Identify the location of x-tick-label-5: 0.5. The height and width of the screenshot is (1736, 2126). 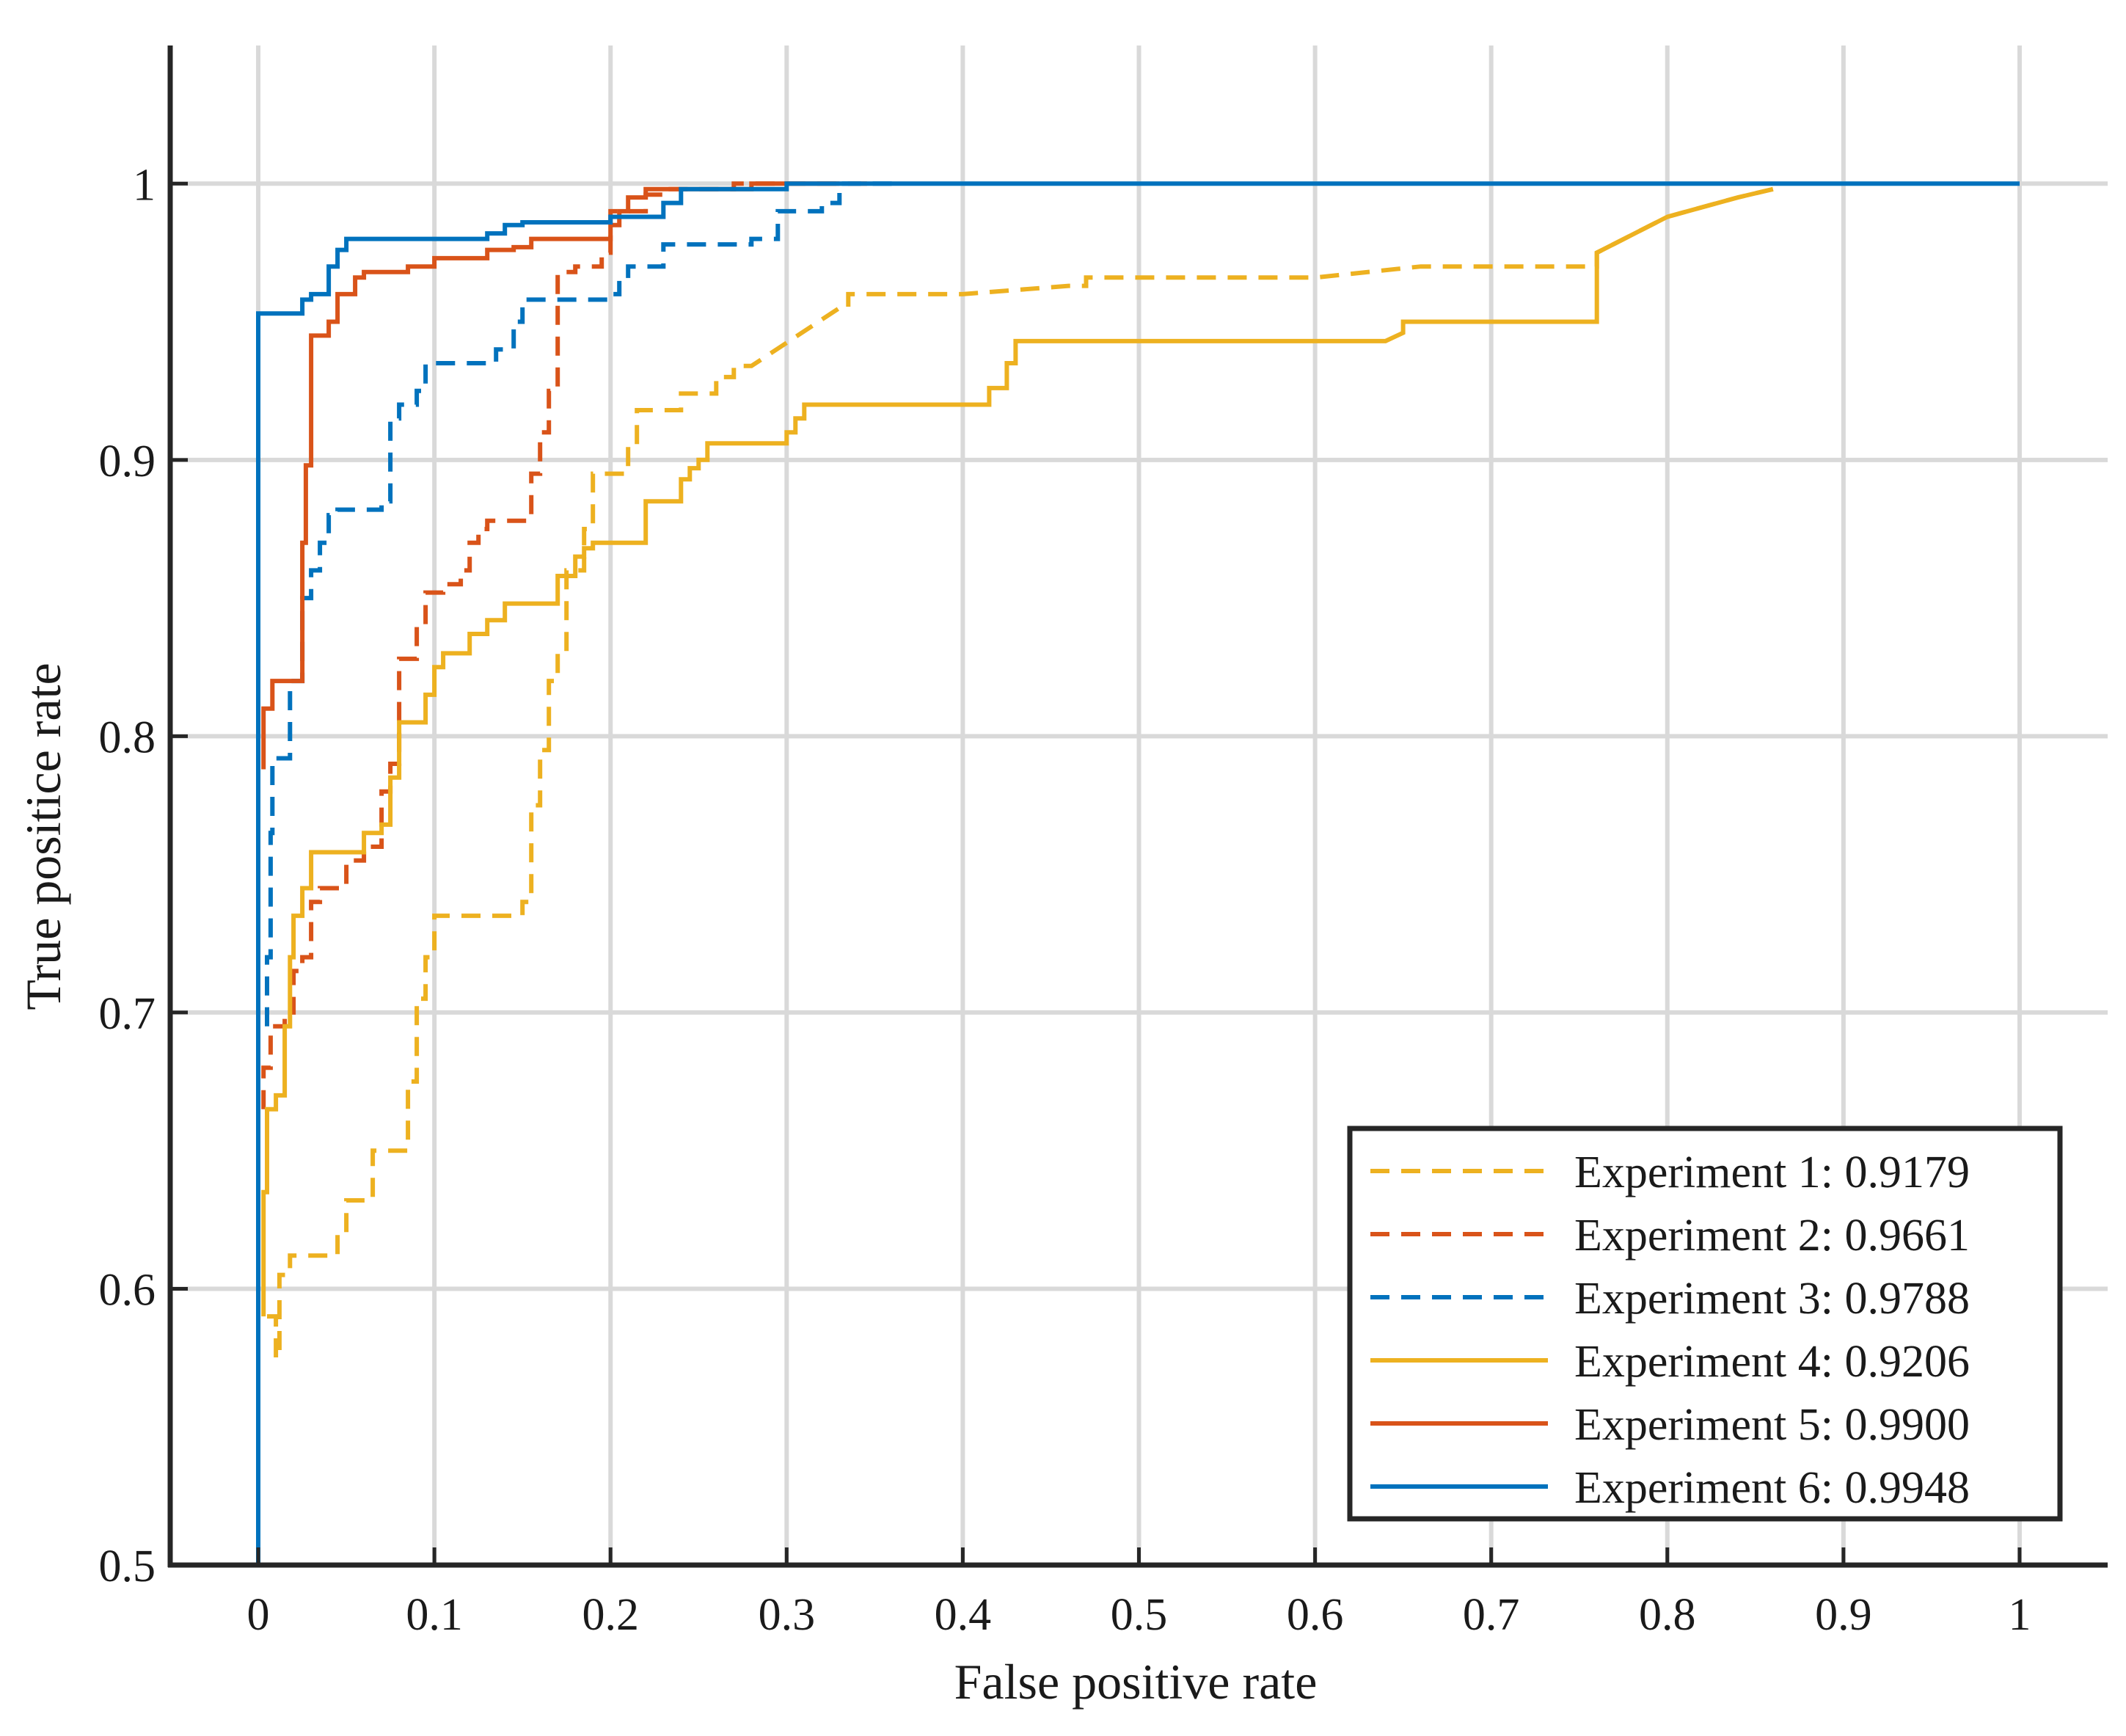
(1139, 1615).